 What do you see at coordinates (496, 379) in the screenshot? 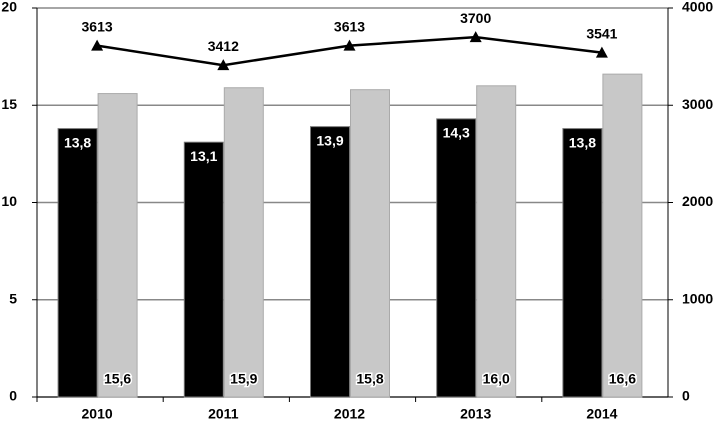
I see `data-label: 16,0` at bounding box center [496, 379].